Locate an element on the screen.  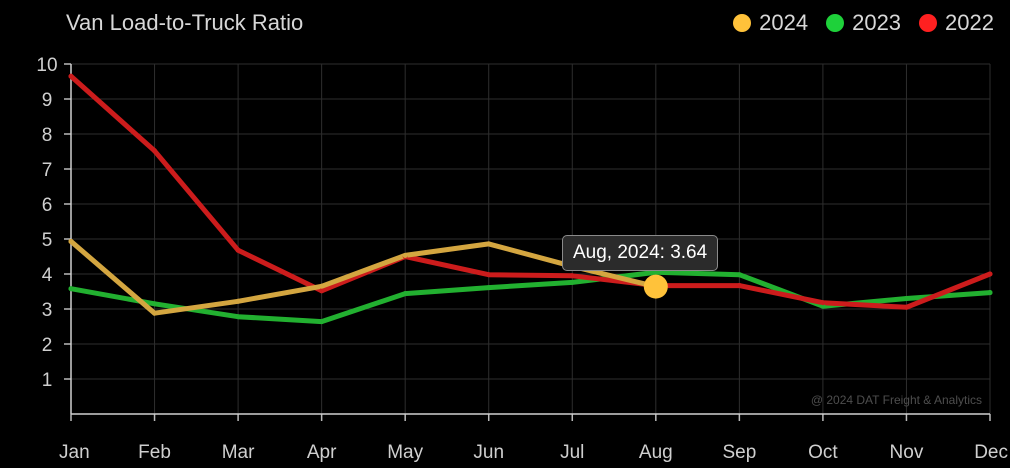
y-tick-label: 10 is located at coordinates (46, 65).